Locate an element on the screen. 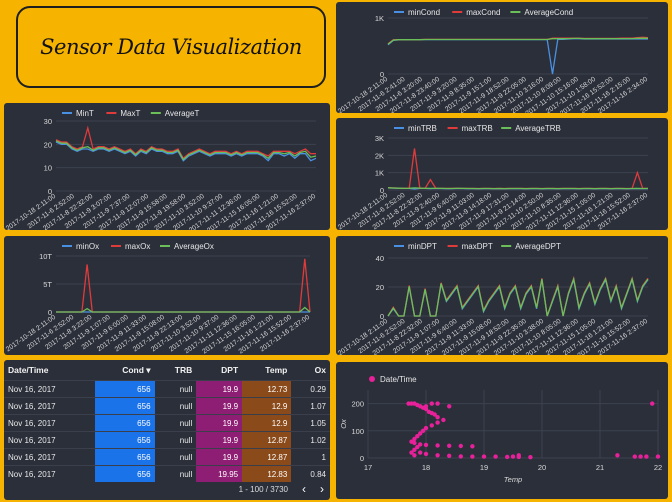  y-tick-label: 40 is located at coordinates (380, 258).